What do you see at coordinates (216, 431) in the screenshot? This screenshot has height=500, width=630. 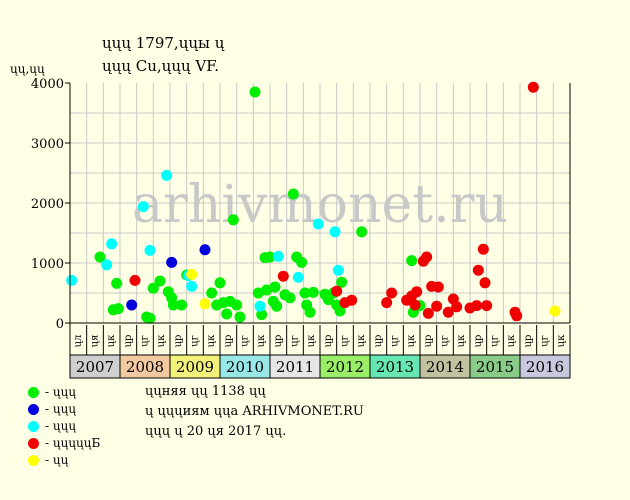 I see `info-date: ųųų ų 20 ųя 2017 ųų.` at bounding box center [216, 431].